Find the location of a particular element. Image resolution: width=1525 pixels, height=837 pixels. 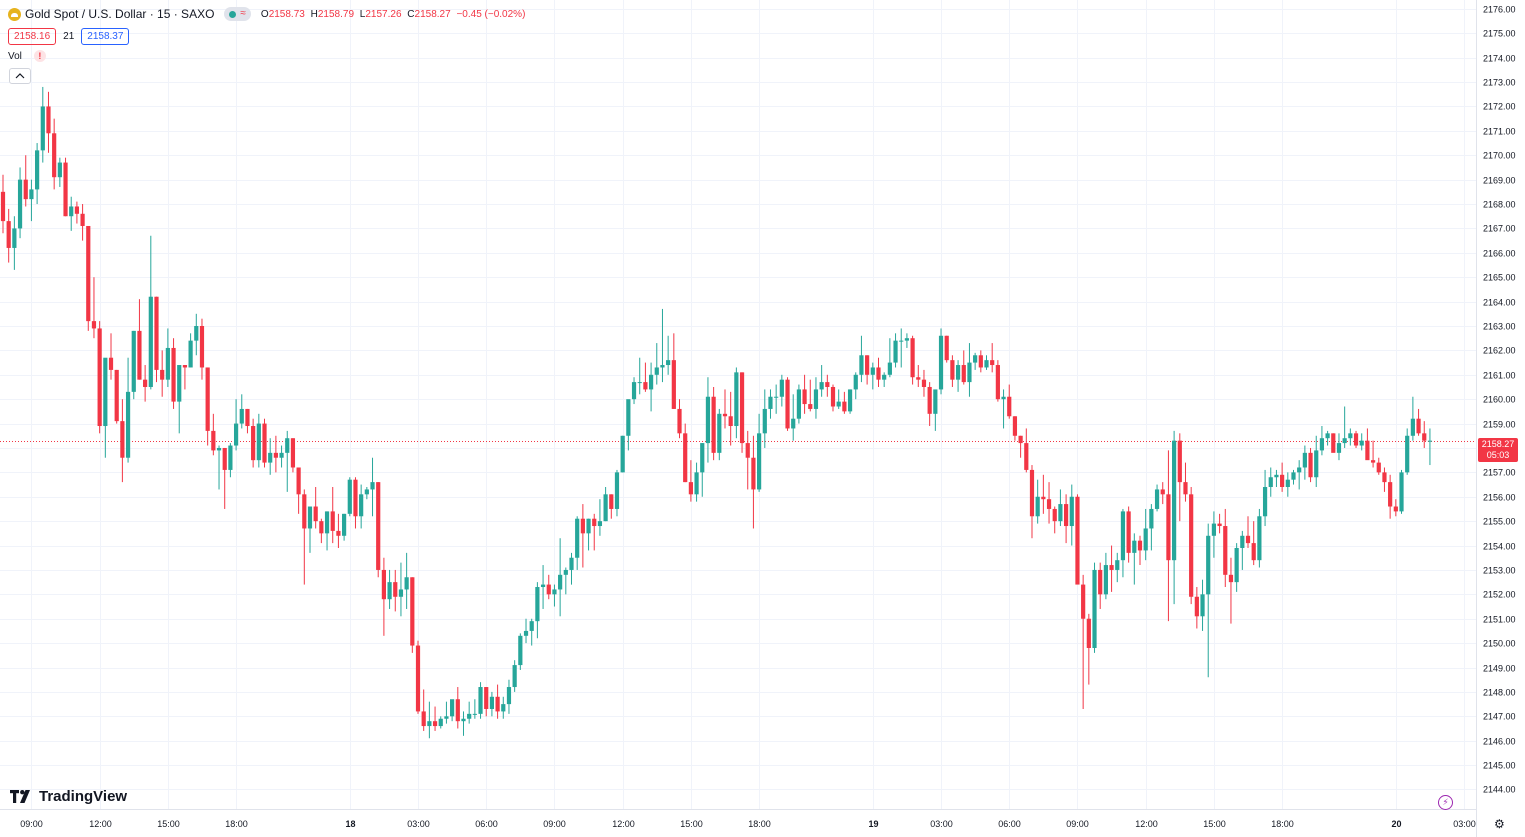

lightning-icon: ⚡ is located at coordinates (1445, 802).